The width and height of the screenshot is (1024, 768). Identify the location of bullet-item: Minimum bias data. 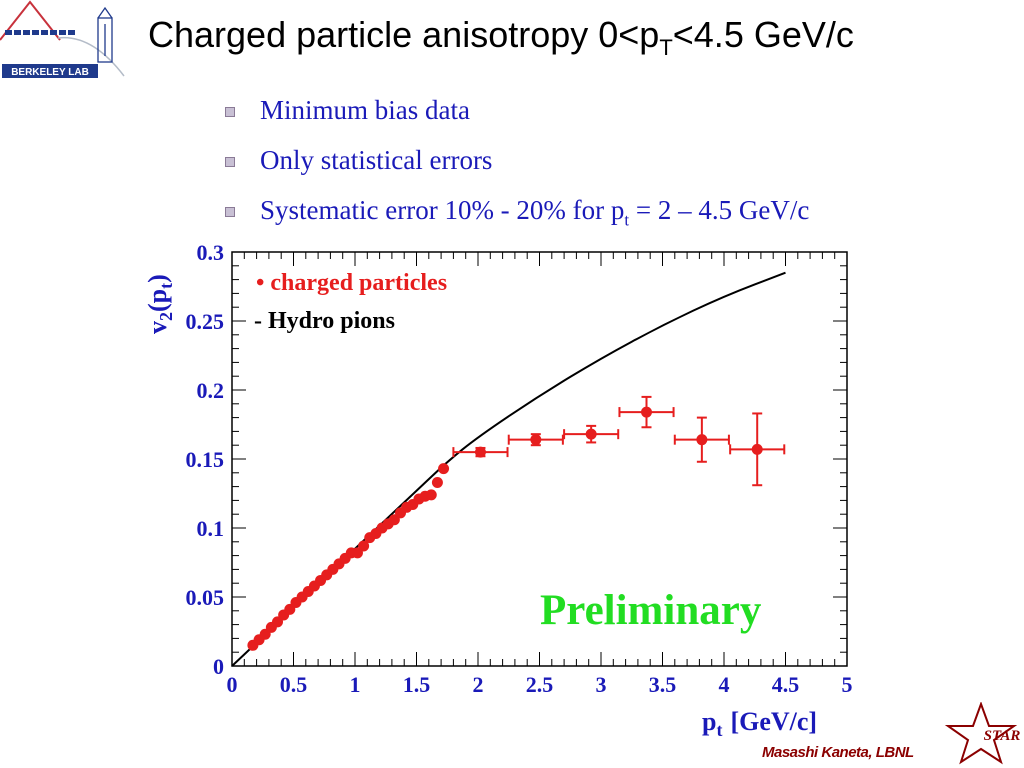
(517, 117).